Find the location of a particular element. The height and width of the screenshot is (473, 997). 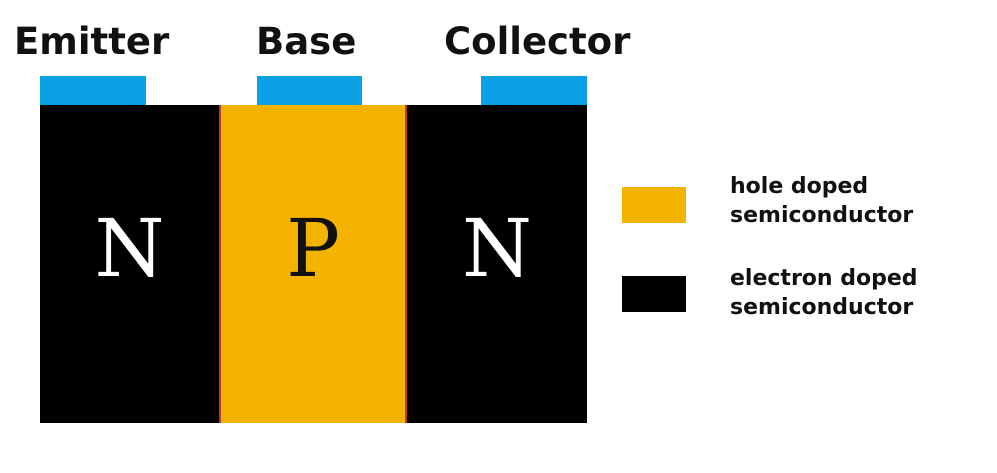

emitter-n-region: N is located at coordinates (129, 264).